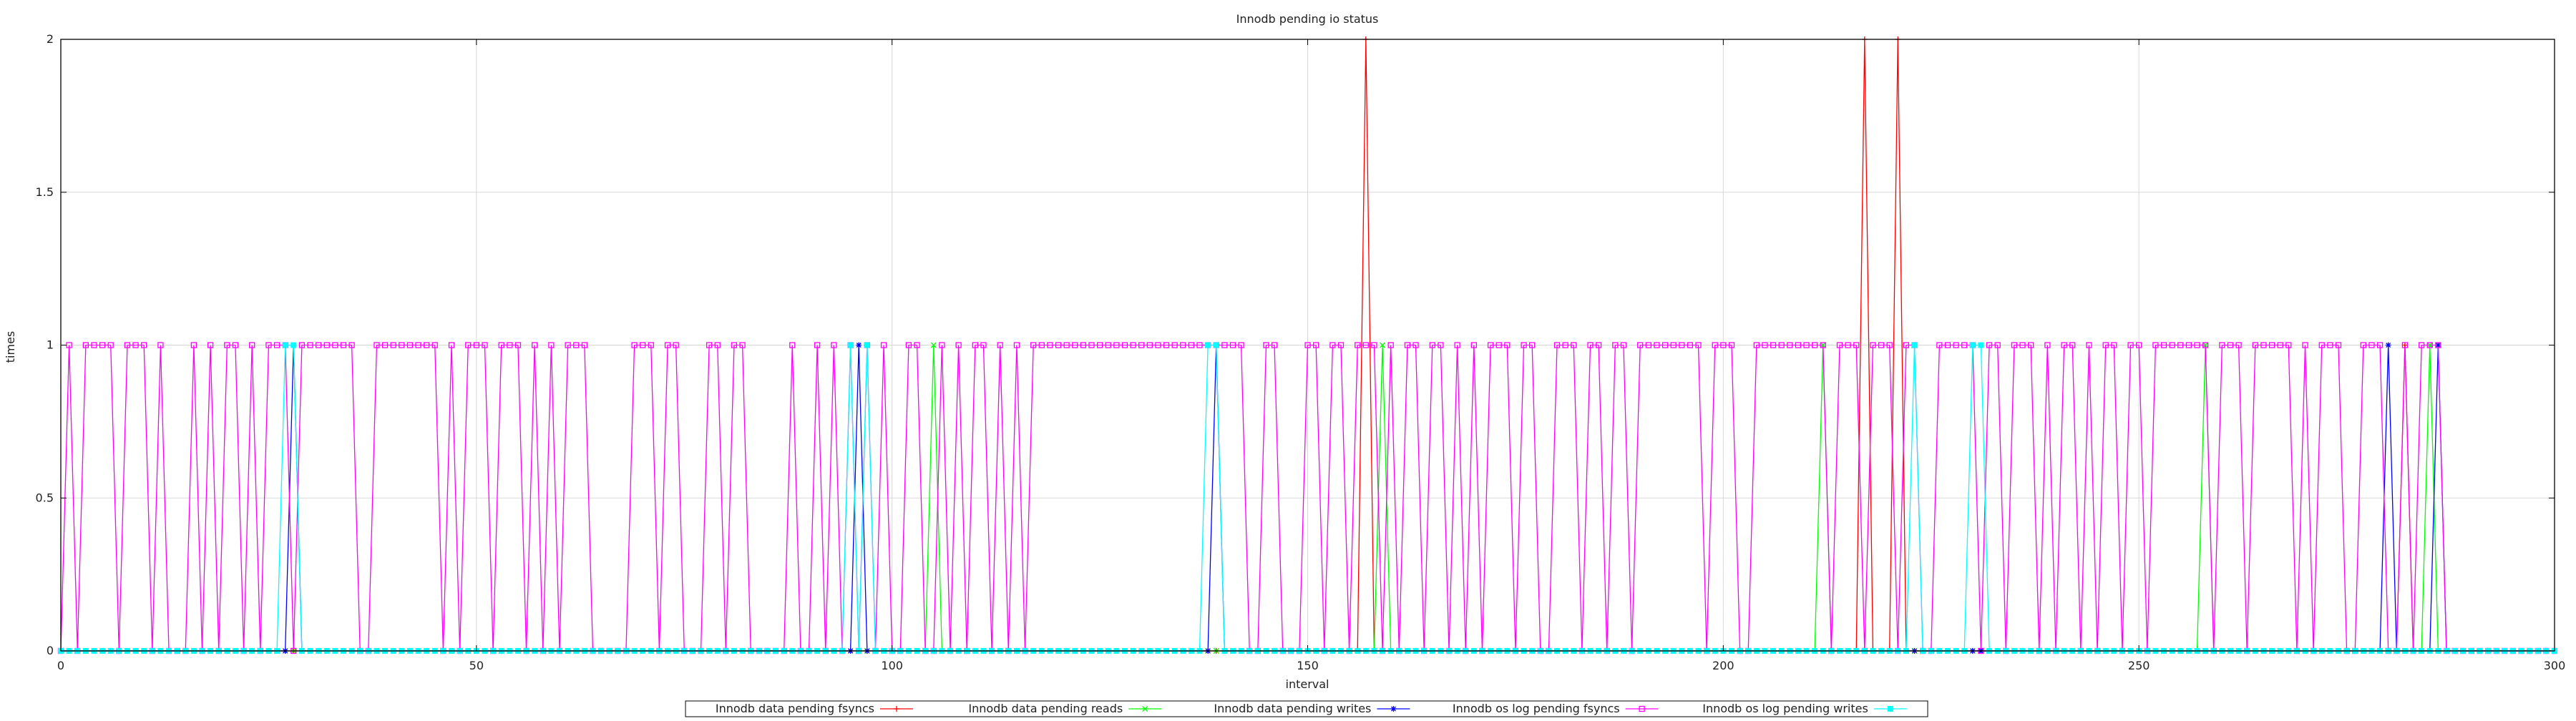 The image size is (2576, 721). I want to click on legend-frame, so click(1306, 708).